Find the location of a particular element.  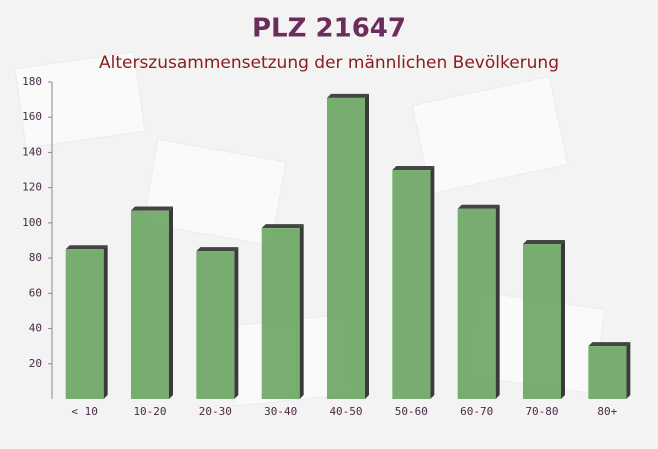

x-tick-label: 60-70 is located at coordinates (476, 411).